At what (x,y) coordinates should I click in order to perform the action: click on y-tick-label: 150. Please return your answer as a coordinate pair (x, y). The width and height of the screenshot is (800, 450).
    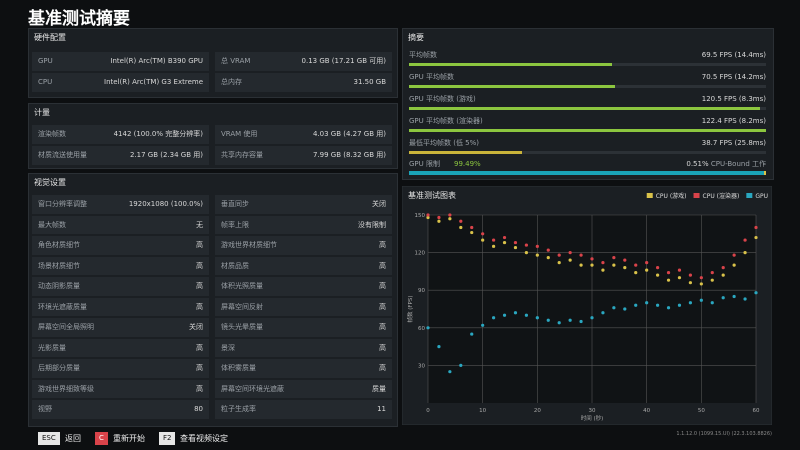
    Looking at the image, I should click on (420, 216).